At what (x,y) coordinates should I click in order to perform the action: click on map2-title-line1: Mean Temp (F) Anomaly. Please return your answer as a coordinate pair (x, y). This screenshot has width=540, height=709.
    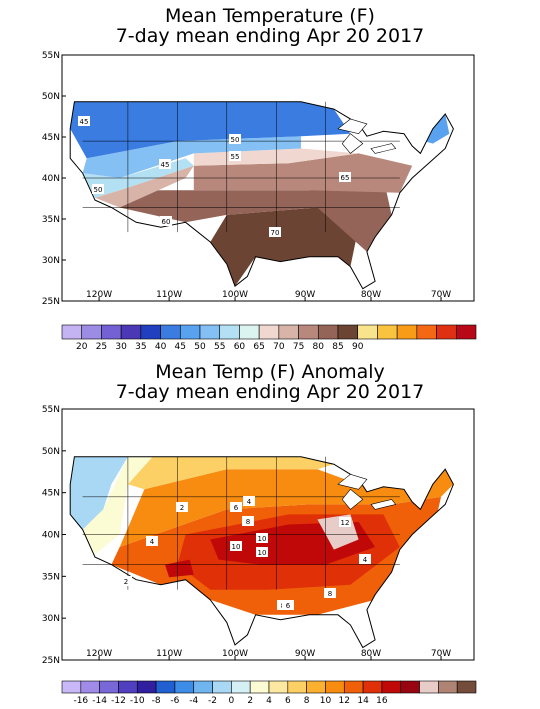
    Looking at the image, I should click on (270, 372).